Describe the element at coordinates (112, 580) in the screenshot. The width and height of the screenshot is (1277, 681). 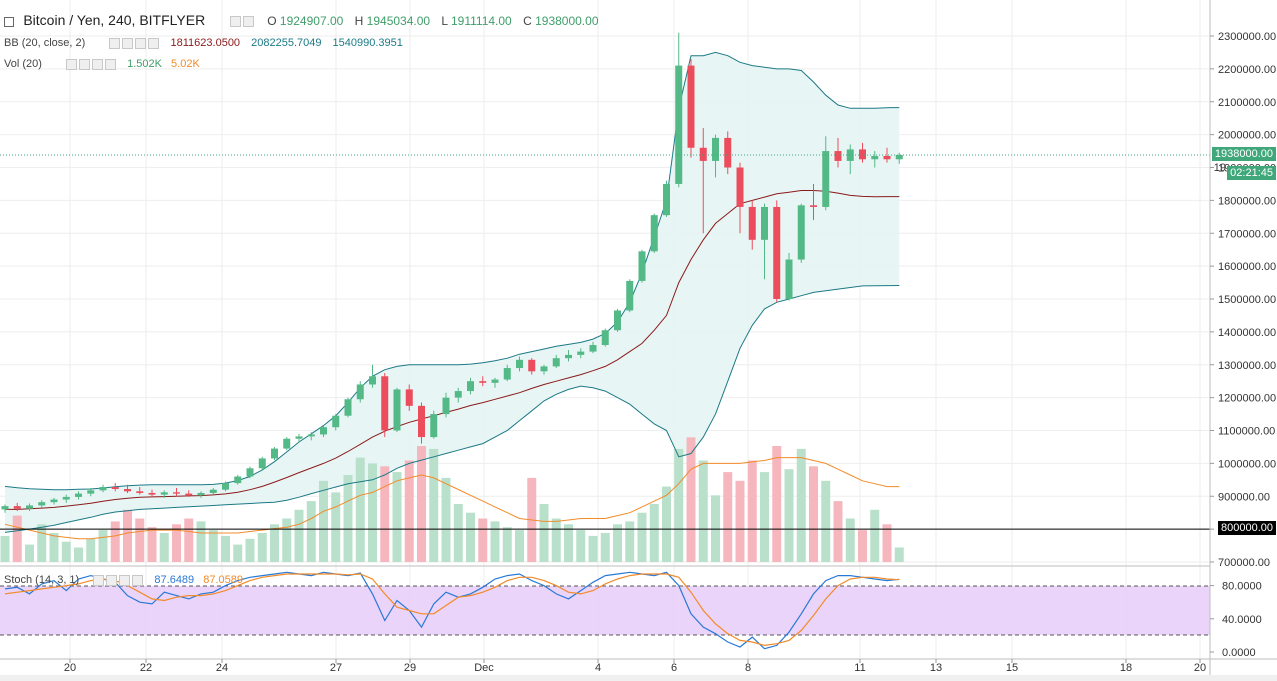
I see `stoch-settings-icon` at that location.